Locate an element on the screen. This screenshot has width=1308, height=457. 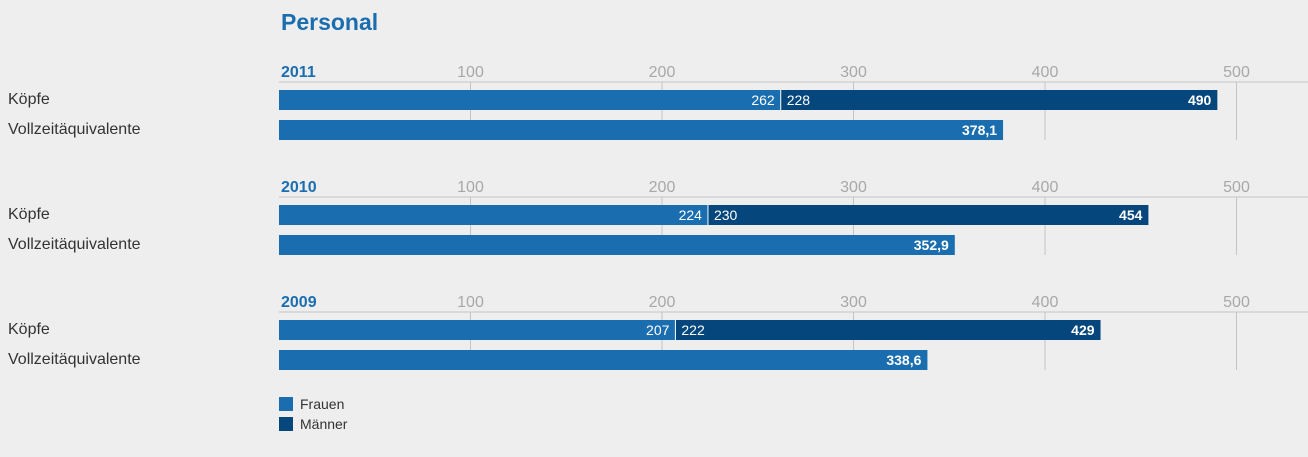
label-total: 454 is located at coordinates (1131, 215).